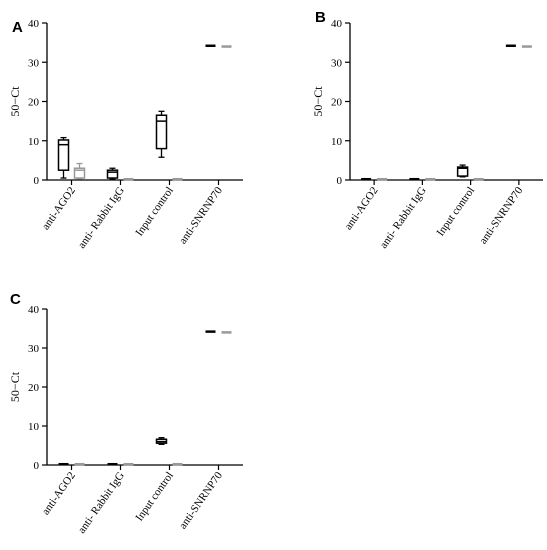 This screenshot has width=547, height=550. Describe the element at coordinates (17, 27) in the screenshot. I see `panel-letter: A` at that location.